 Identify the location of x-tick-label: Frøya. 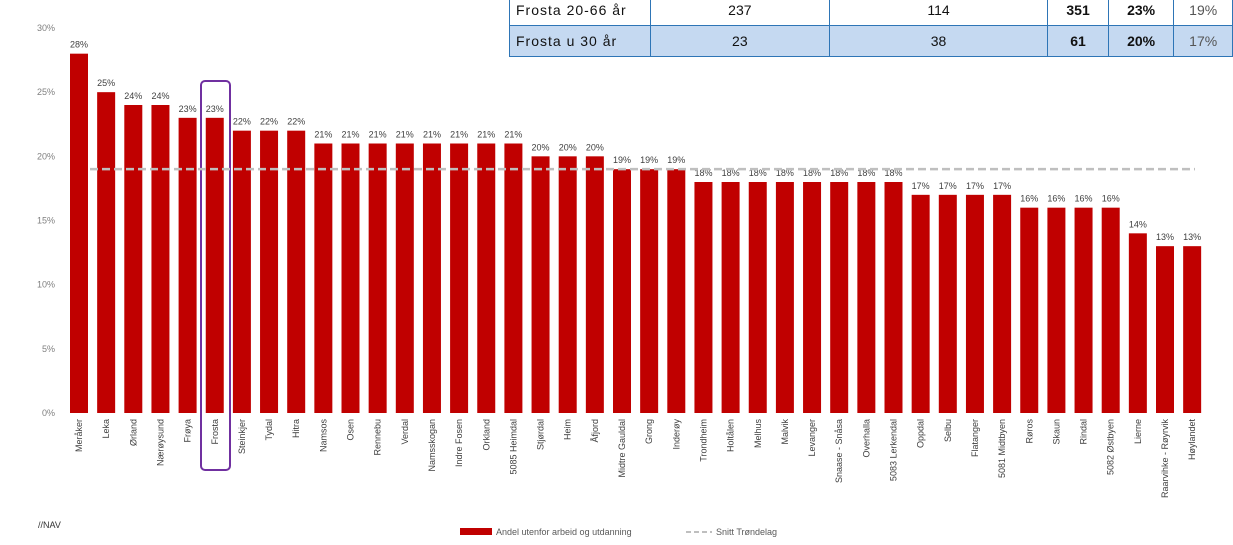
(188, 431).